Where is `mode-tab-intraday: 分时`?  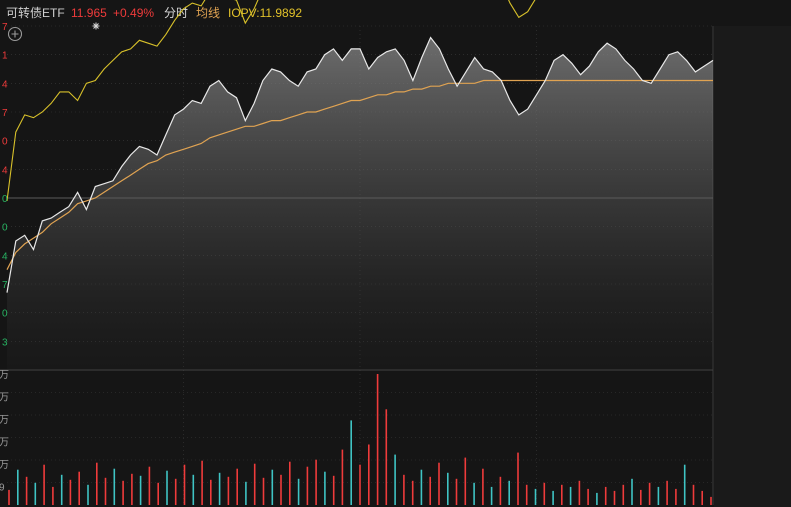 mode-tab-intraday: 分时 is located at coordinates (176, 13).